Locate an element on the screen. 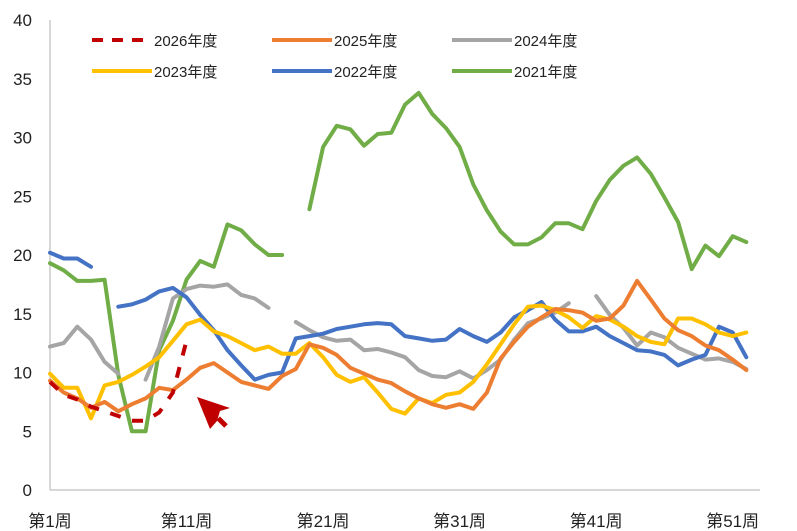 The height and width of the screenshot is (531, 797). legend-item: 2024年度 is located at coordinates (514, 41).